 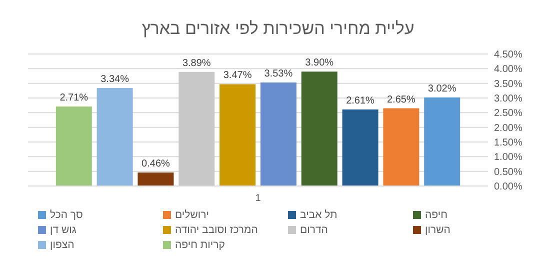 What do you see at coordinates (66, 215) in the screenshot?
I see `legend-label: סך הכל` at bounding box center [66, 215].